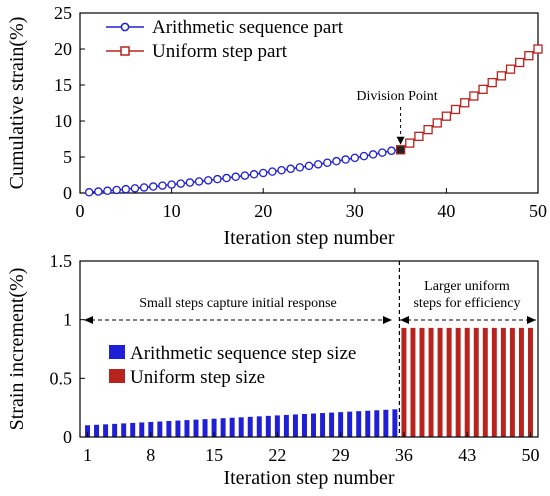 The width and height of the screenshot is (550, 496). What do you see at coordinates (61, 261) in the screenshot?
I see `bottom-y-tick-label: 1.5` at bounding box center [61, 261].